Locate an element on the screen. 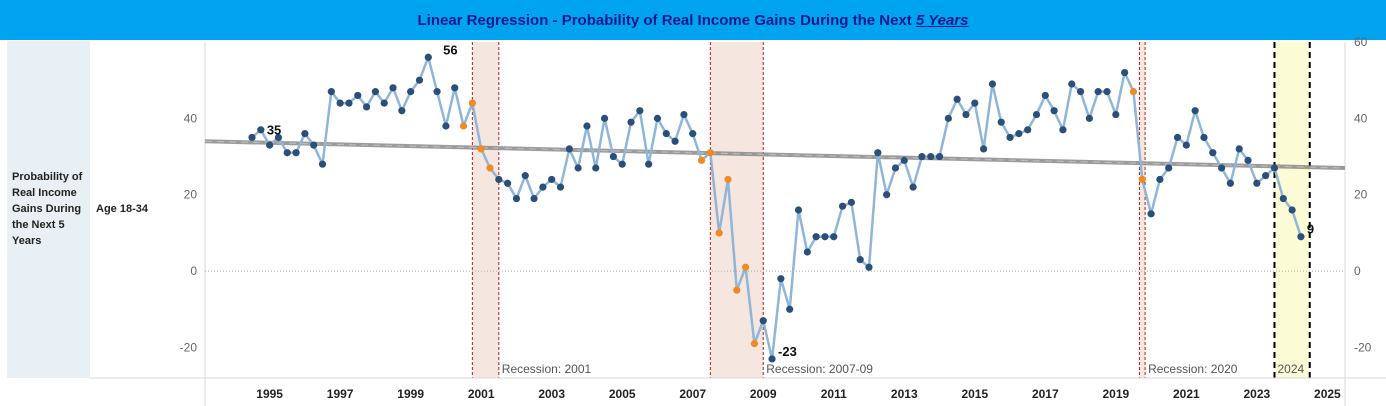 This screenshot has height=406, width=1386. y-tick-label-right: -20 is located at coordinates (1363, 347).